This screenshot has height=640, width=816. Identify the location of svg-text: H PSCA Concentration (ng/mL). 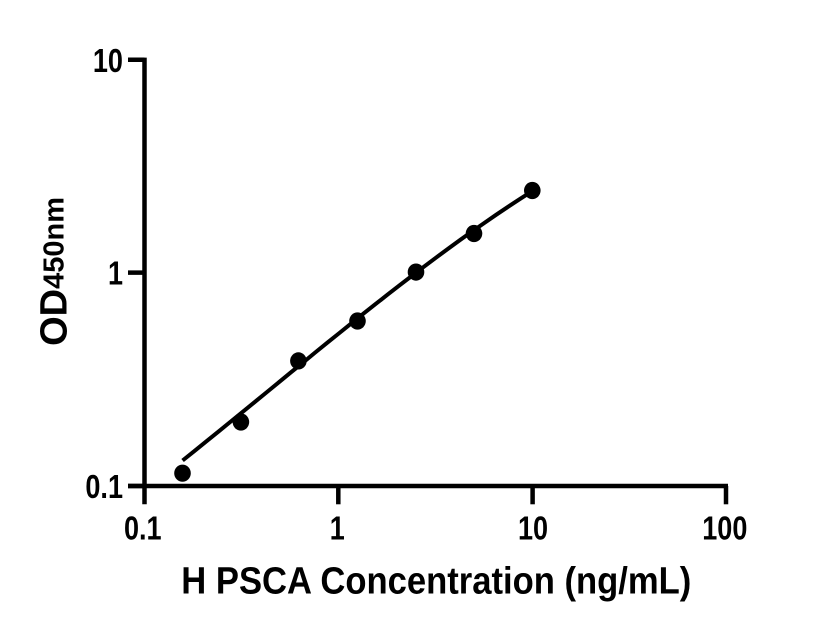
(436, 581).